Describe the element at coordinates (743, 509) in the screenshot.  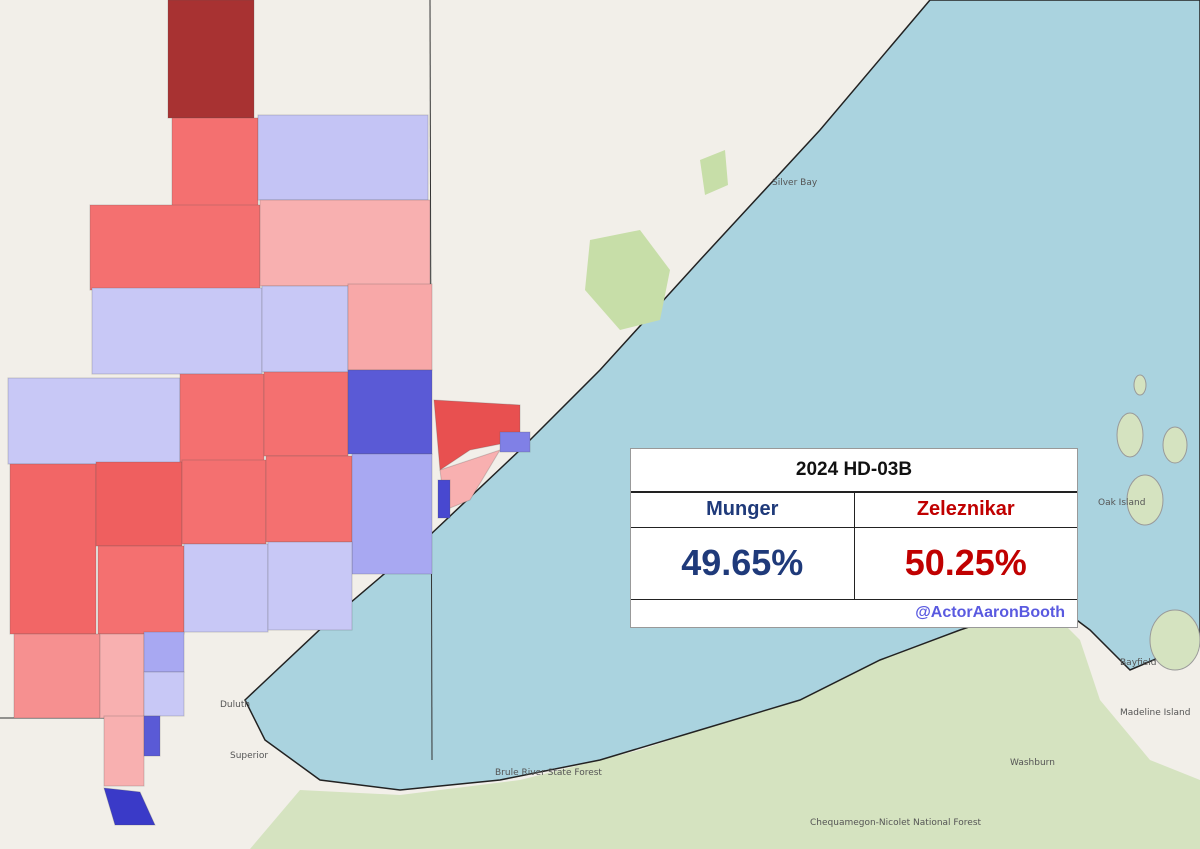
I see `candidate-name: Munger` at that location.